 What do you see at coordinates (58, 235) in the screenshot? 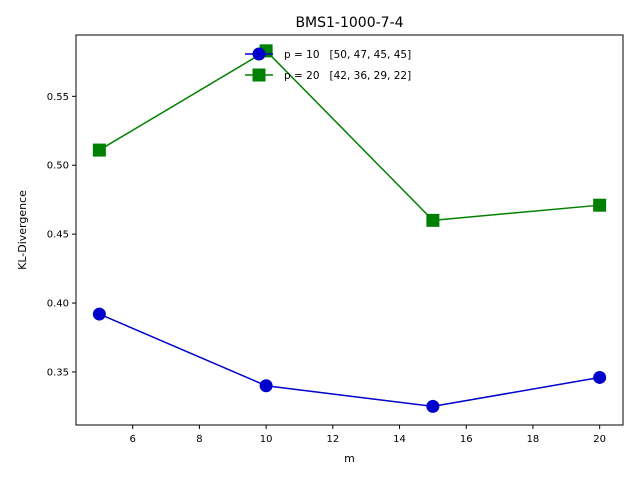
I see `y-tick-label: 0.45` at bounding box center [58, 235].